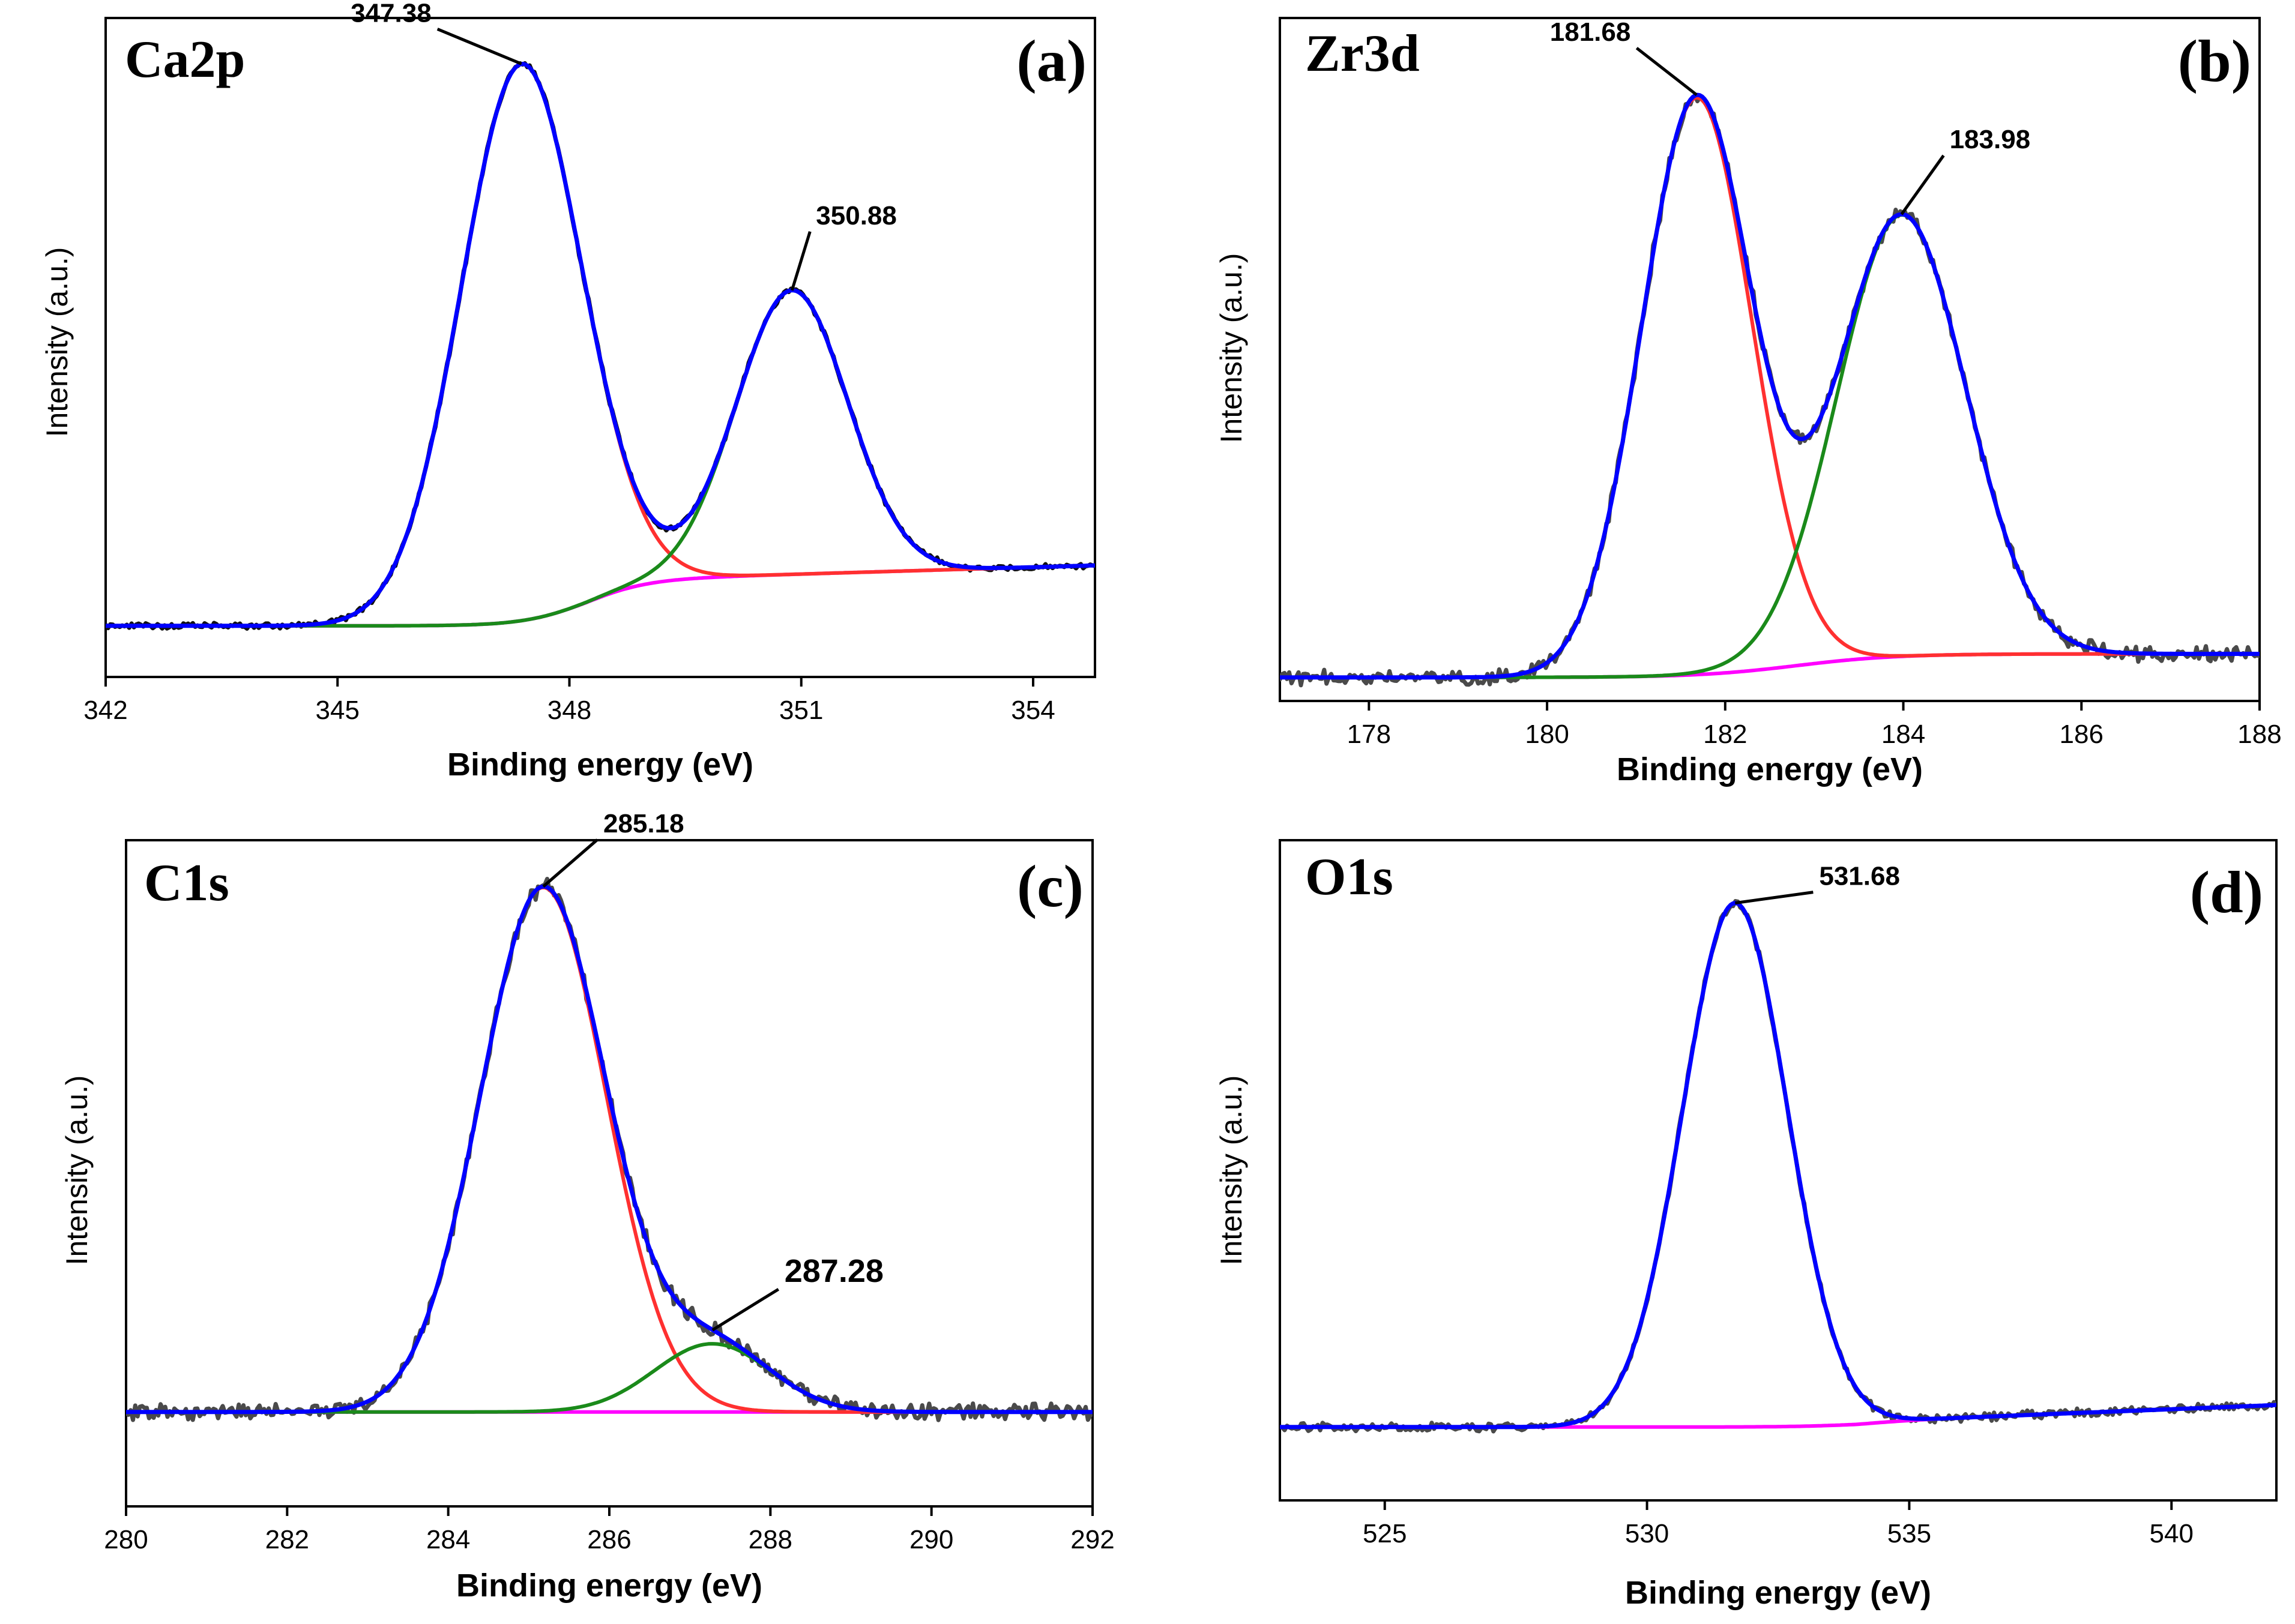 The image size is (2295, 1624). I want to click on panel-title: Ca2p, so click(185, 60).